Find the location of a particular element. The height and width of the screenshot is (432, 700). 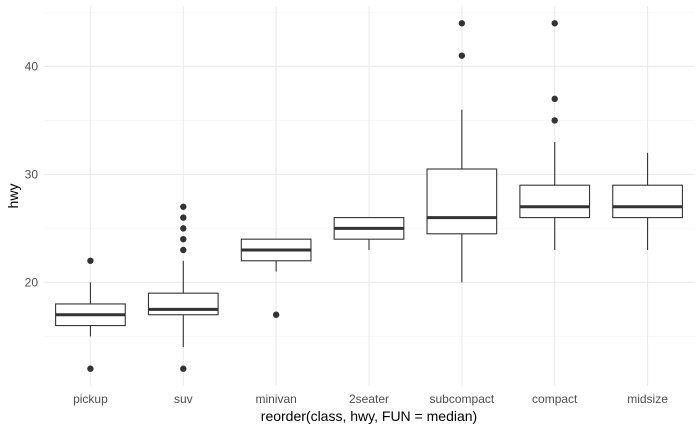

y-axis-ticks: 20 30 40 is located at coordinates (32, 174).